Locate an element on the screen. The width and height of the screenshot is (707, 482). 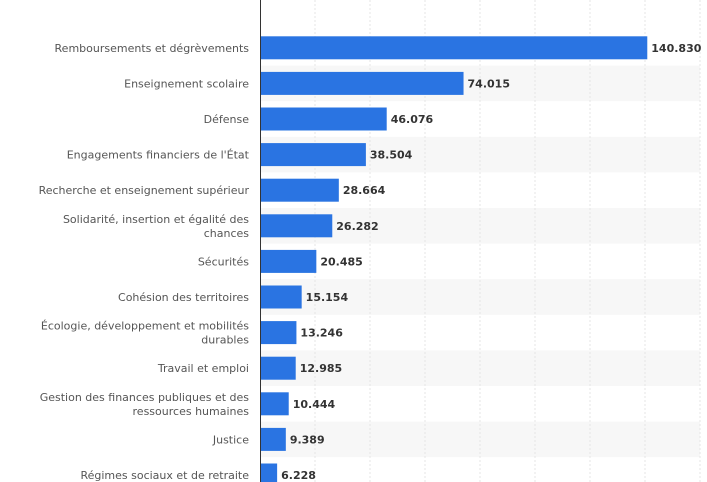
data-label: 15.154 is located at coordinates (327, 297).